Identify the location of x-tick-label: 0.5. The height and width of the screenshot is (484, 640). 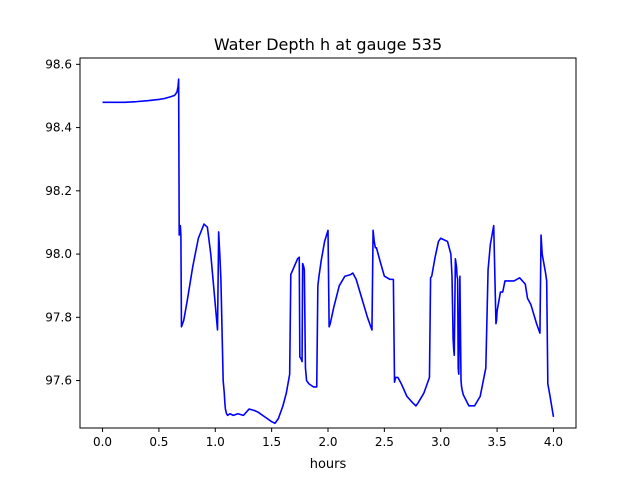
(158, 442).